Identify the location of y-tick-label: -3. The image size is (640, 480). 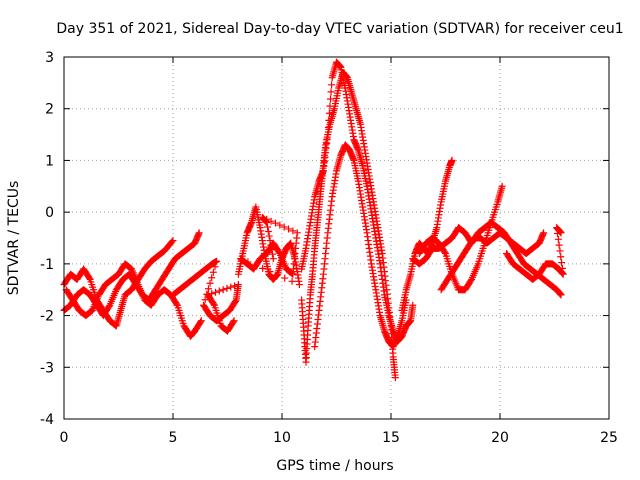
(47, 368).